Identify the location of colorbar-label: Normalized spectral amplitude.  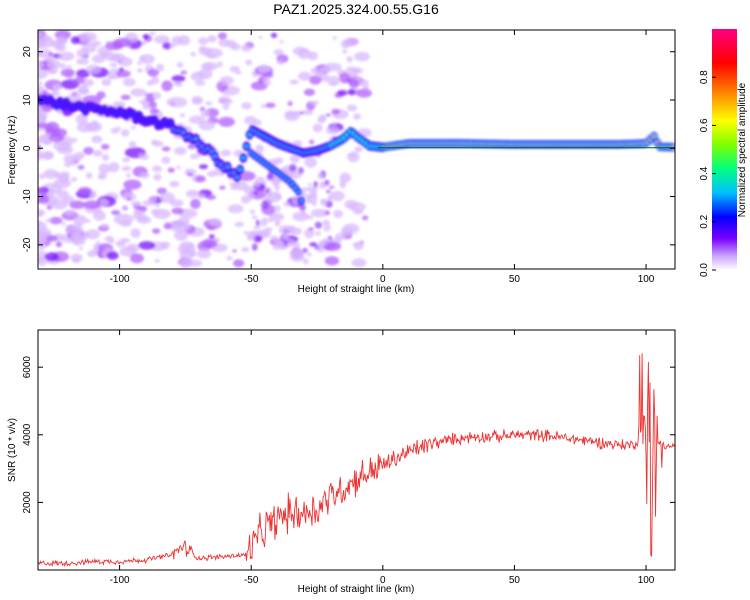
(742, 149).